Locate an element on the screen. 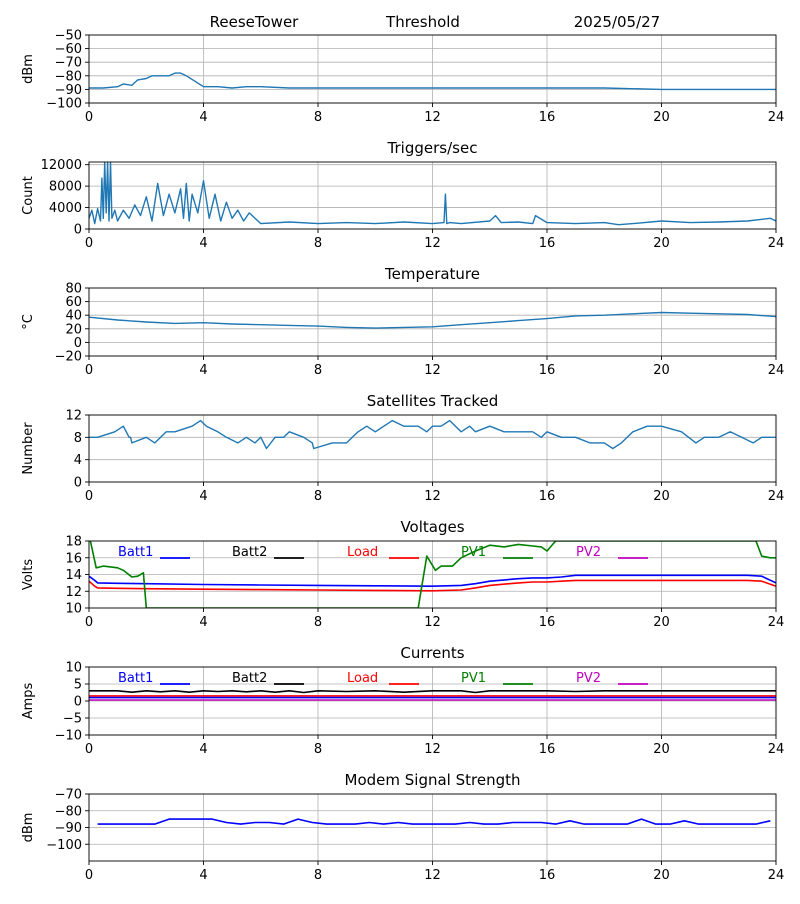  y-axis-label: dBm is located at coordinates (28, 69).